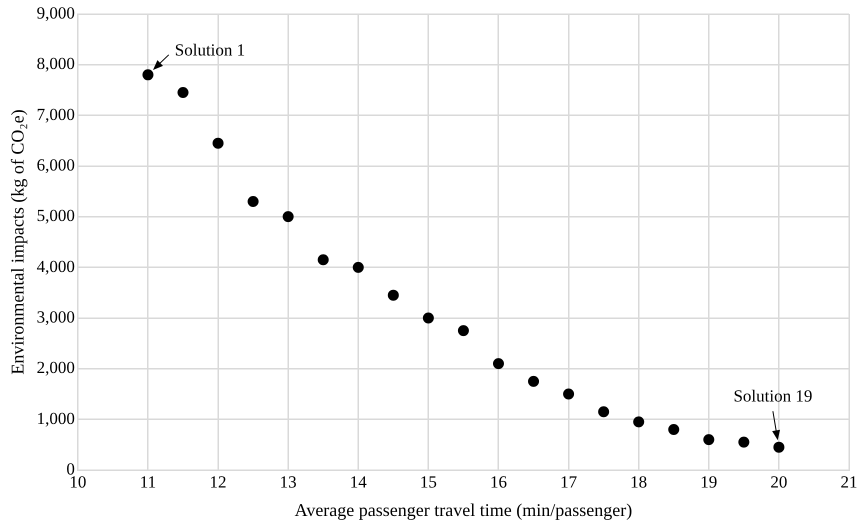 Image resolution: width=861 pixels, height=528 pixels. I want to click on y-tick-label: 4,000, so click(55, 266).